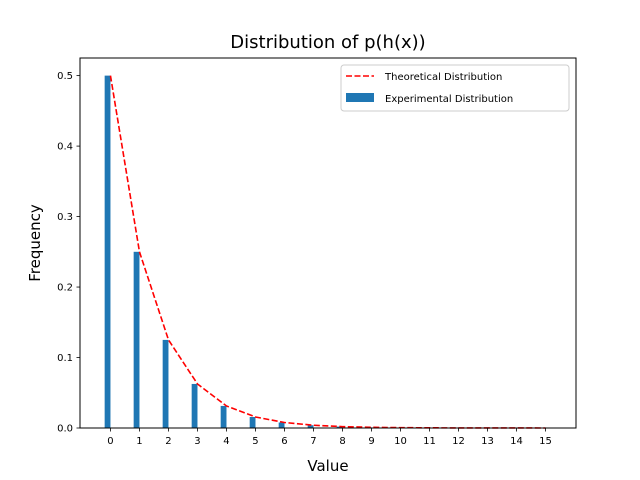 This screenshot has width=640, height=480. Describe the element at coordinates (168, 441) in the screenshot. I see `x-tick-label-2: 2` at that location.